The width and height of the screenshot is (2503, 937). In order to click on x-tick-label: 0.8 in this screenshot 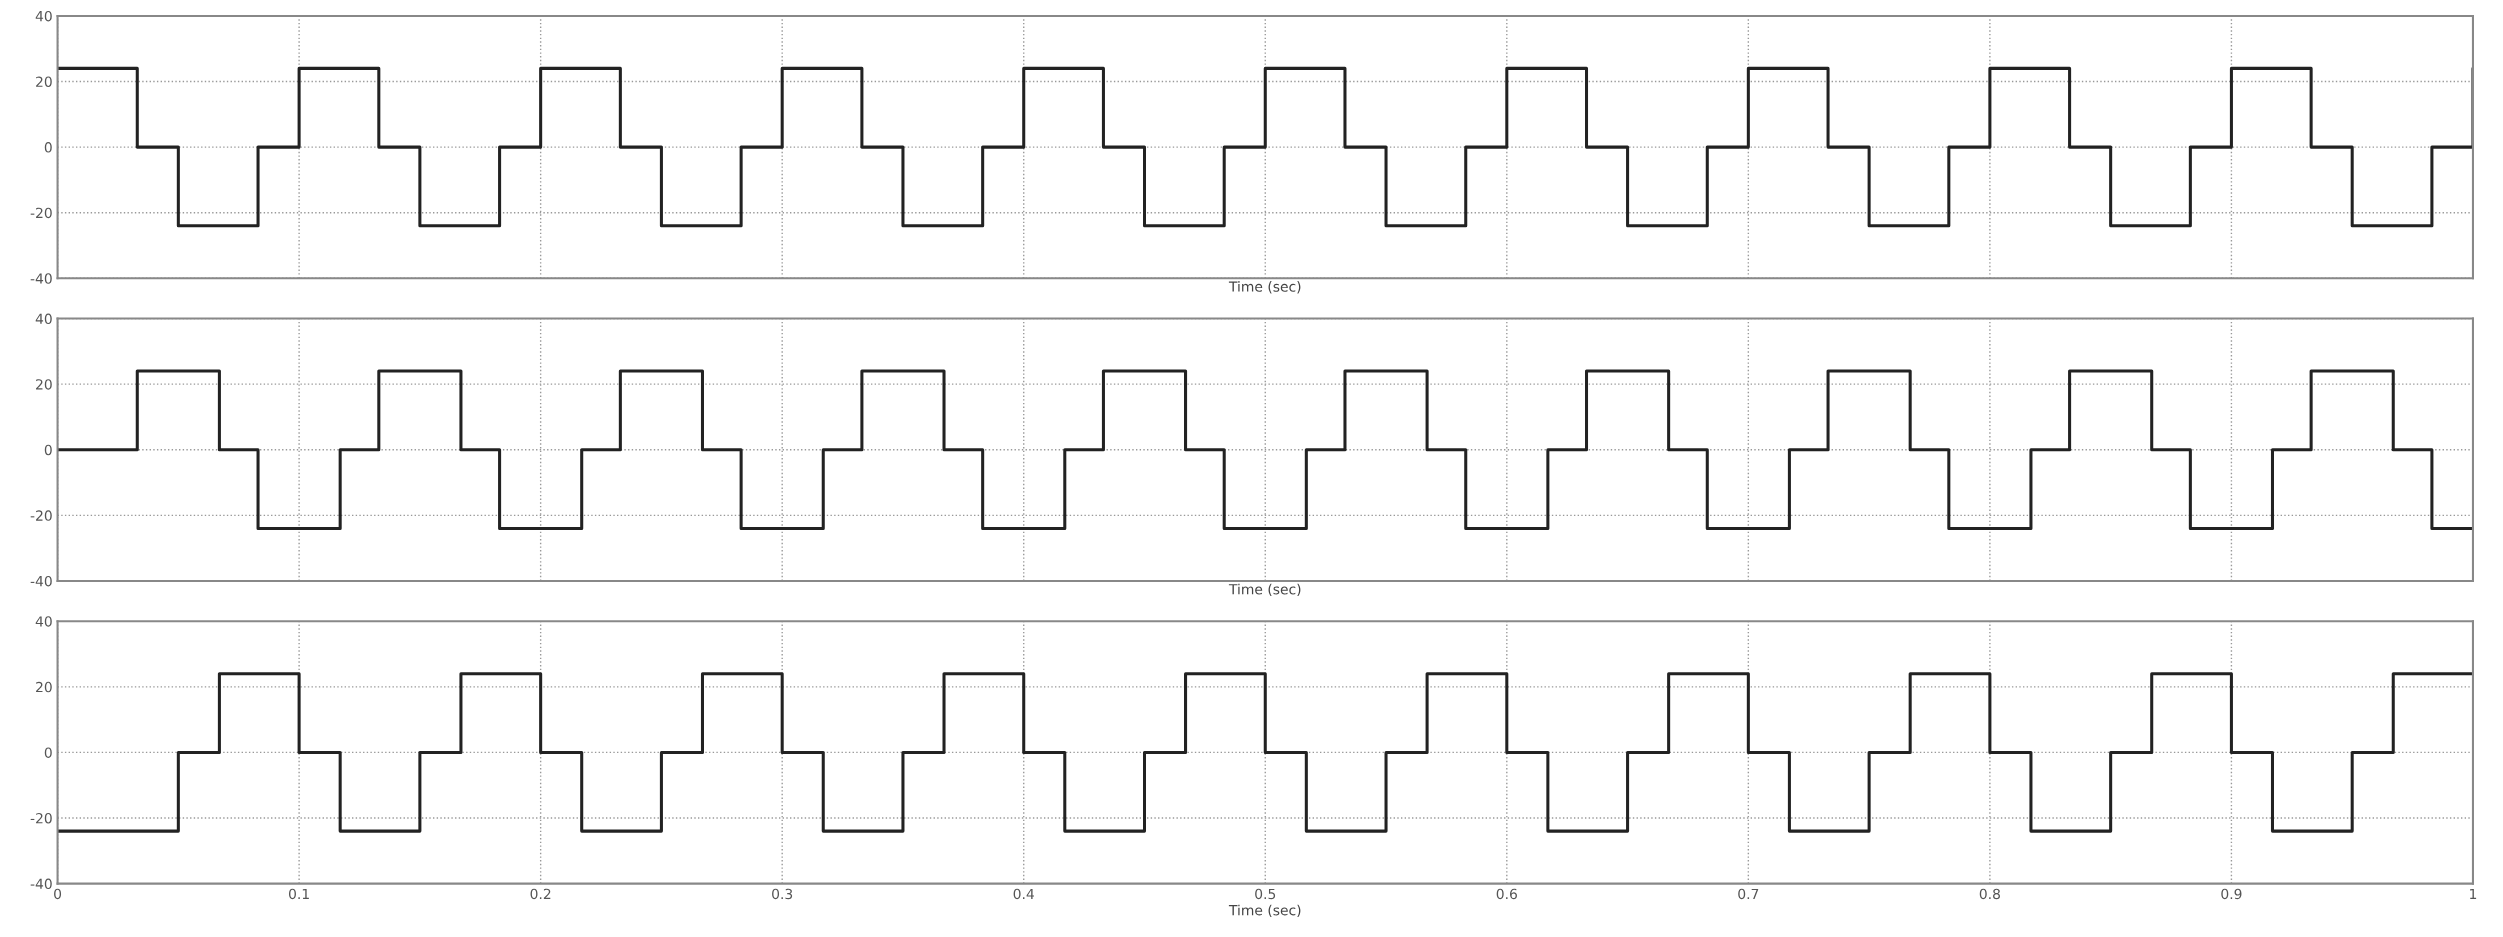, I will do `click(1989, 894)`.